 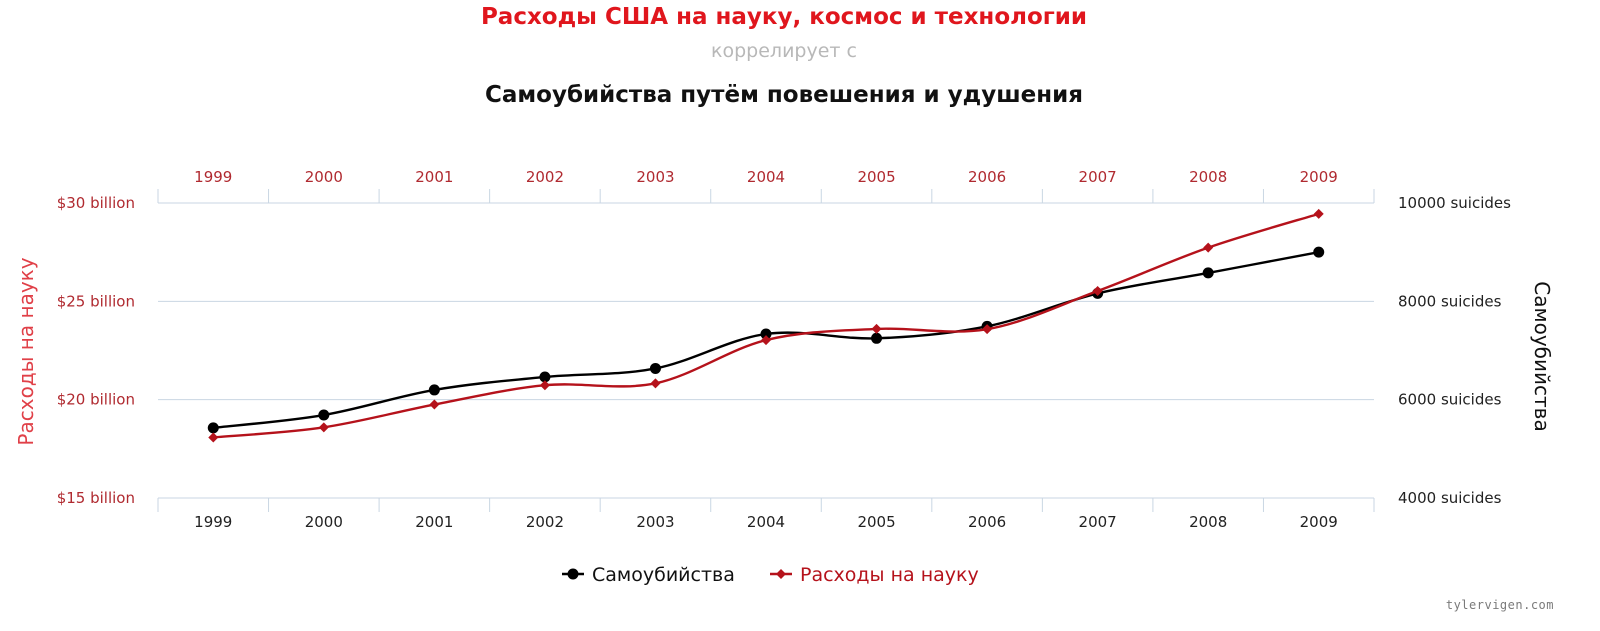 What do you see at coordinates (434, 177) in the screenshot?
I see `x-tick-label-top: 2001` at bounding box center [434, 177].